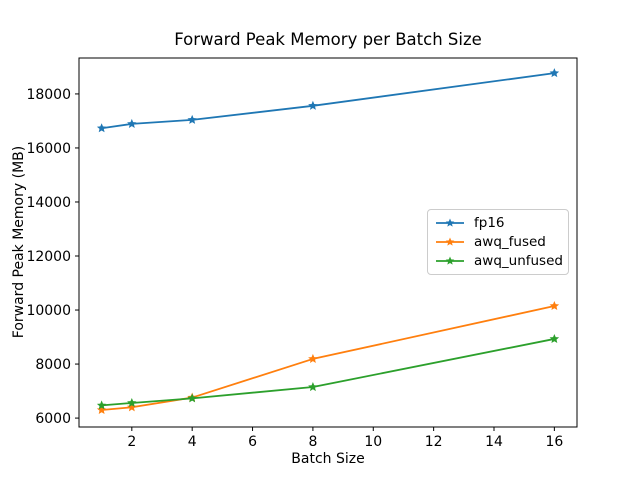 The image size is (640, 480). What do you see at coordinates (53, 419) in the screenshot?
I see `y-tick-label: 6000` at bounding box center [53, 419].